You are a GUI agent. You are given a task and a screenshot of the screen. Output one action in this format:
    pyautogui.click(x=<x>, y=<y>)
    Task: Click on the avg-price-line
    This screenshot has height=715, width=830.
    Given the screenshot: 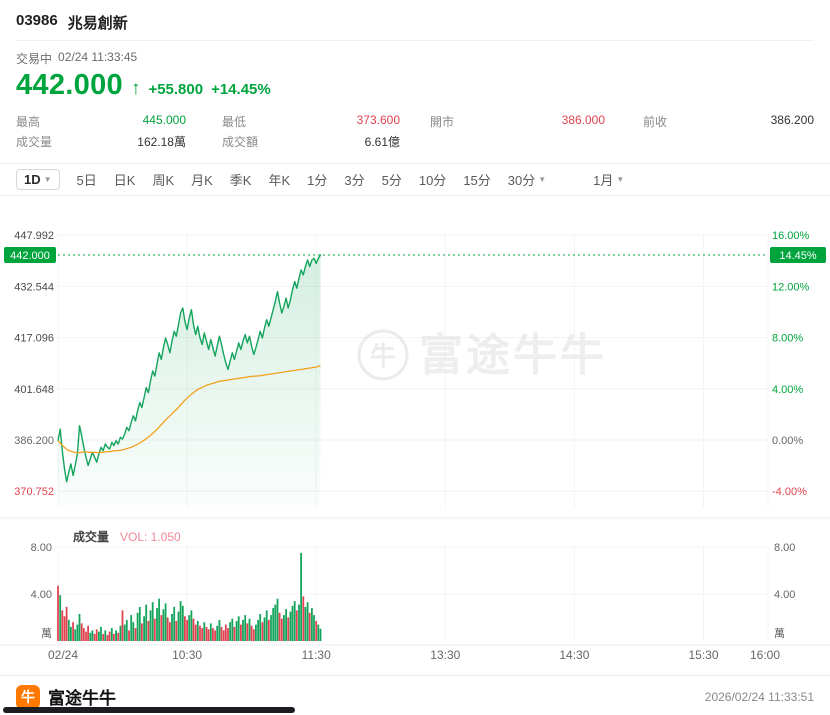 What is the action you would take?
    pyautogui.click(x=189, y=409)
    